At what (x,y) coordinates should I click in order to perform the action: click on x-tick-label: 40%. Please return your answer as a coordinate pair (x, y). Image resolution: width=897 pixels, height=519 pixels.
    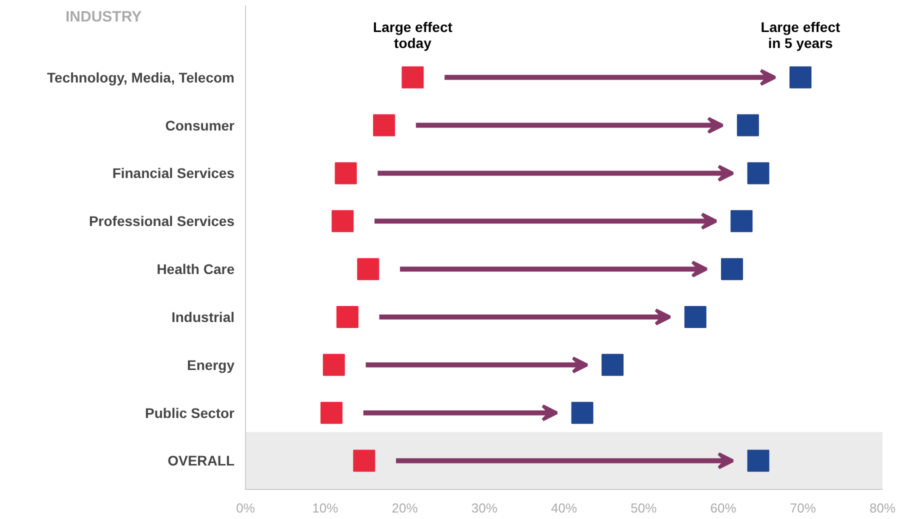
    Looking at the image, I should click on (564, 508).